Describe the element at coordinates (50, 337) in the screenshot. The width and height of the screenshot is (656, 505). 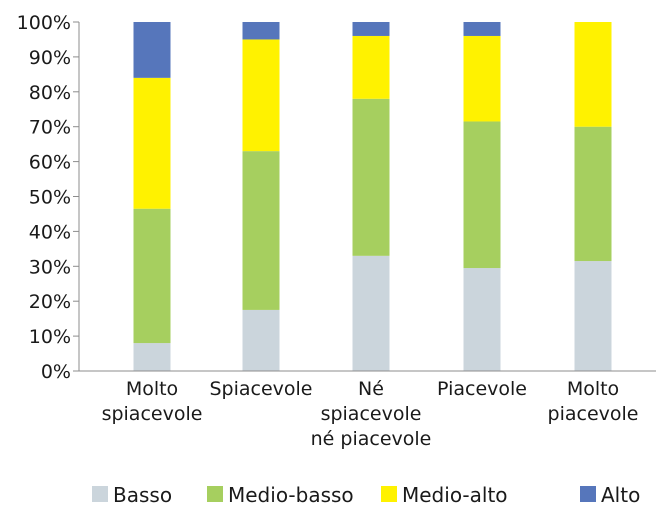
I see `y-tick-label: 10%` at that location.